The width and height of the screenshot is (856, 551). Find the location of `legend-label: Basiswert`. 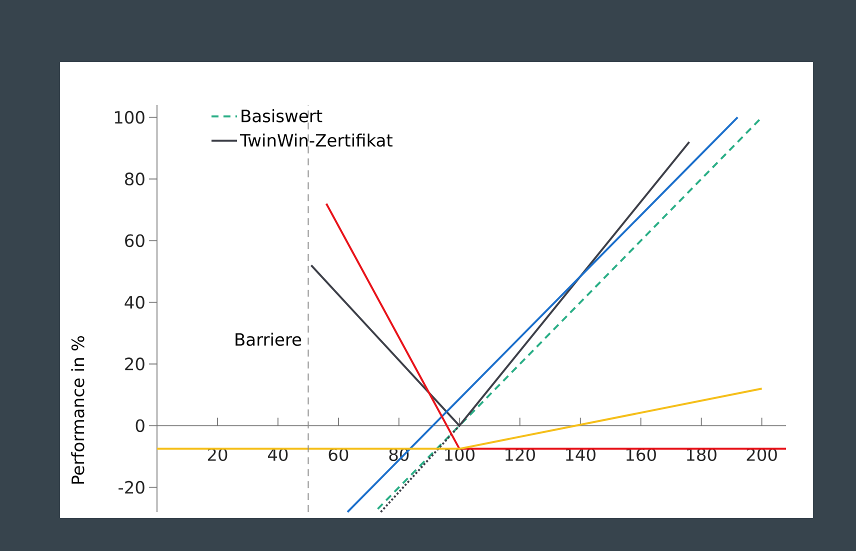

legend-label: Basiswert is located at coordinates (282, 115).